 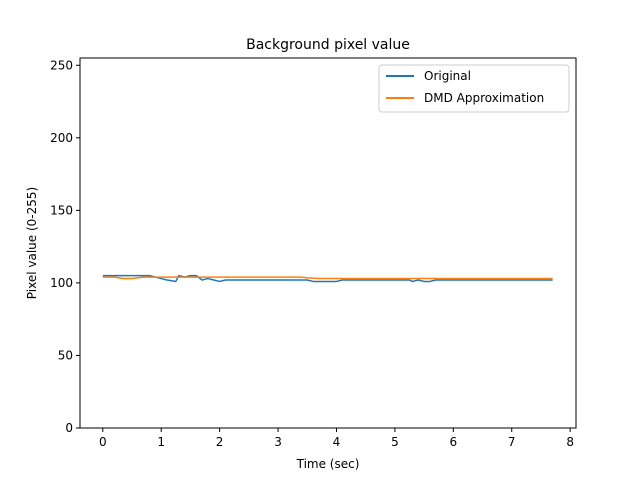 I want to click on y-tick-label: 0, so click(x=69, y=428).